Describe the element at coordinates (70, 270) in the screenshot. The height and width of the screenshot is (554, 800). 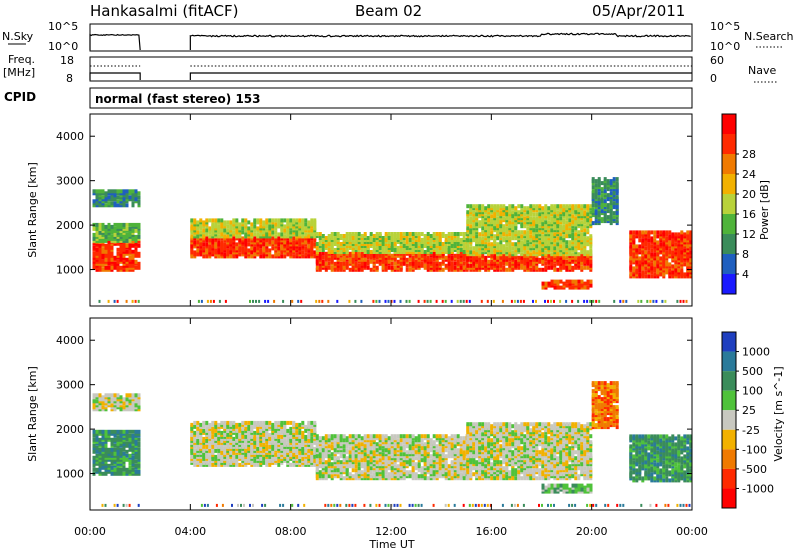
I see `power-ytick-label: 1000` at that location.